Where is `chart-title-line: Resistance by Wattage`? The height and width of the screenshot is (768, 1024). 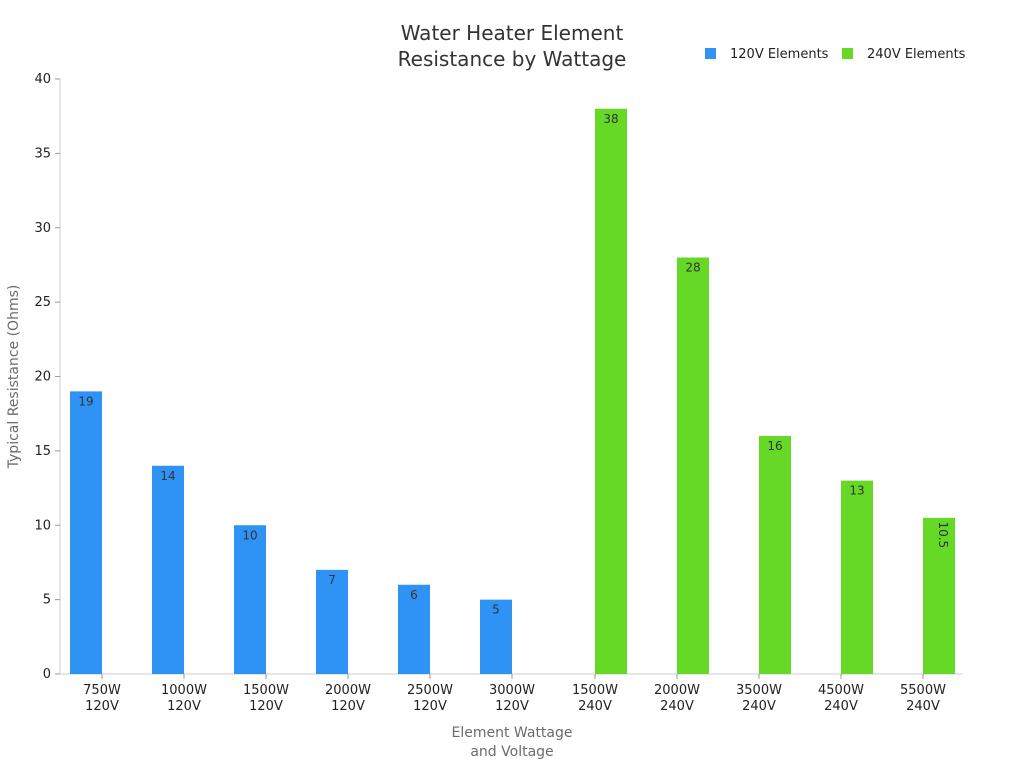 chart-title-line: Resistance by Wattage is located at coordinates (512, 59).